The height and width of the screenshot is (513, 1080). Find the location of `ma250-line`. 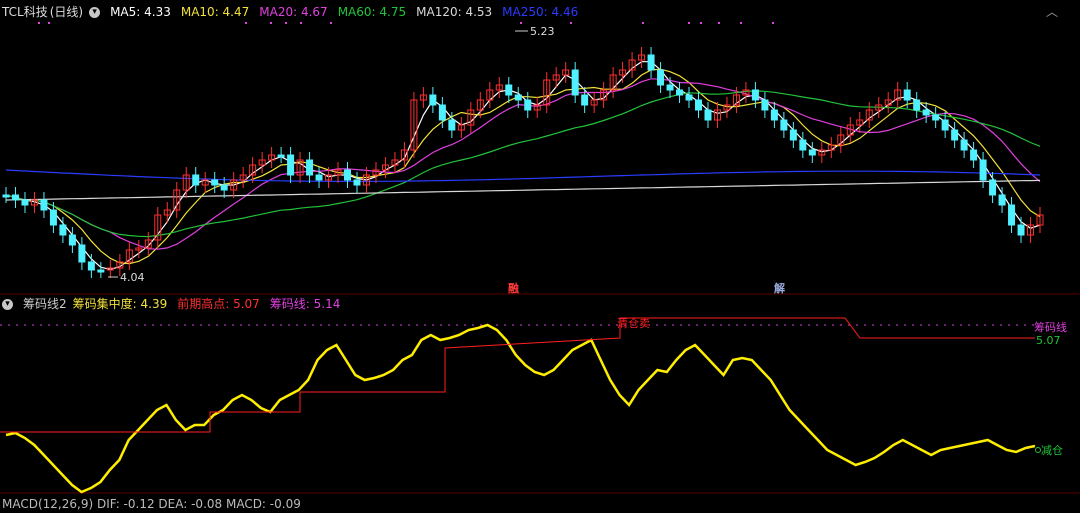

ma250-line is located at coordinates (523, 175).